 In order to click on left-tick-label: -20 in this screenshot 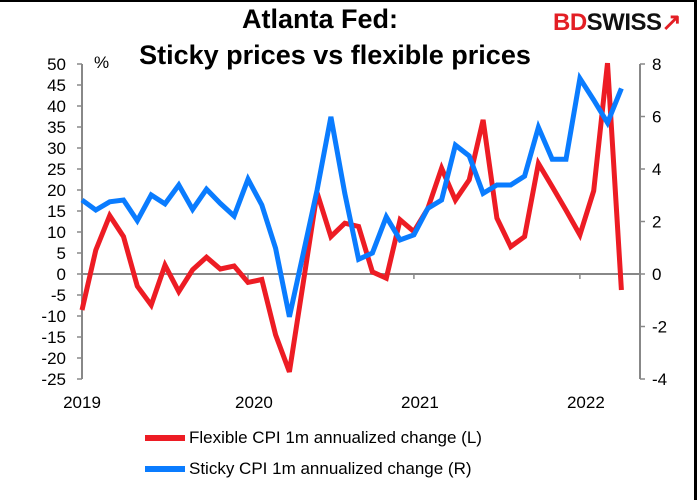, I will do `click(53, 358)`.